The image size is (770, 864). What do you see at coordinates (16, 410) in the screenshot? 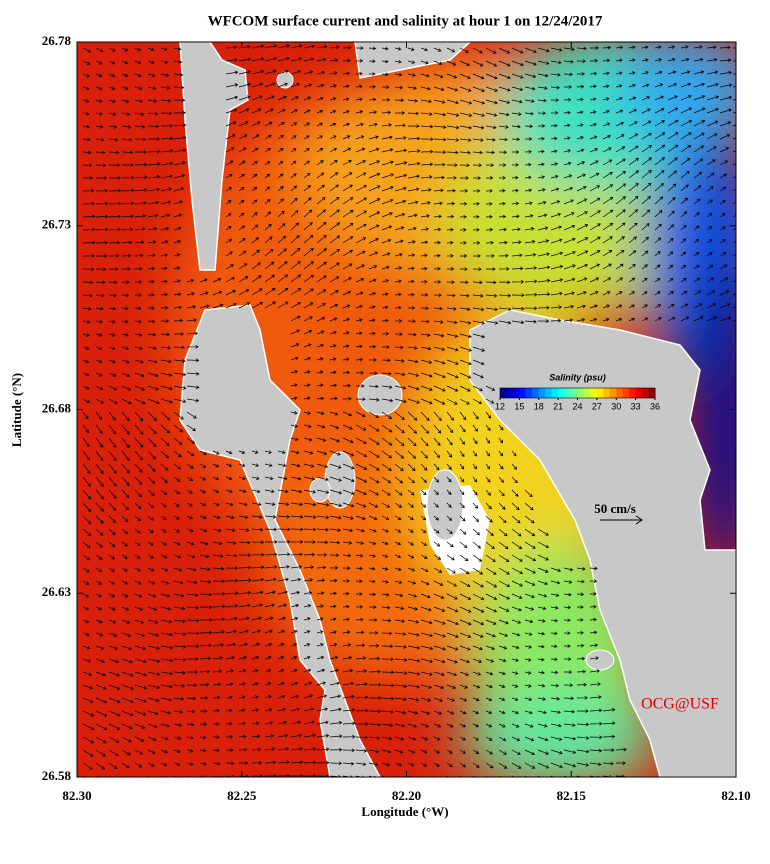
I see `y-axis-label: Latitude (°N)` at bounding box center [16, 410].